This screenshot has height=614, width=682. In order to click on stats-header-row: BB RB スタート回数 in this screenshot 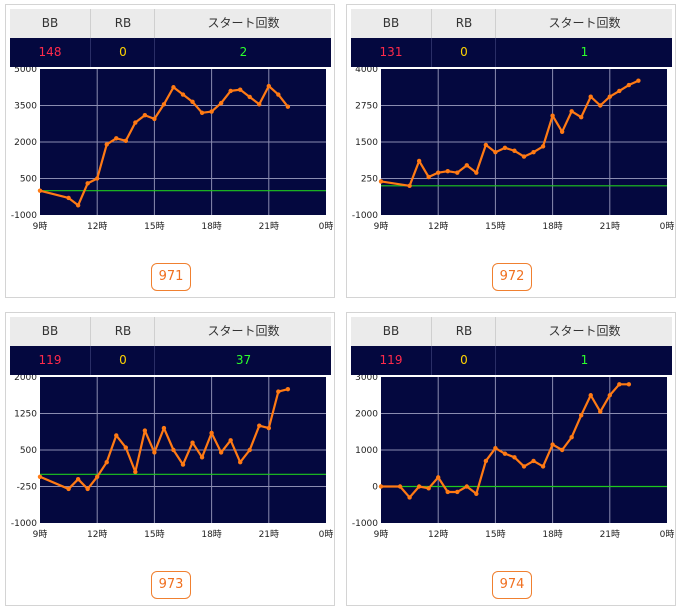, I will do `click(170, 23)`.